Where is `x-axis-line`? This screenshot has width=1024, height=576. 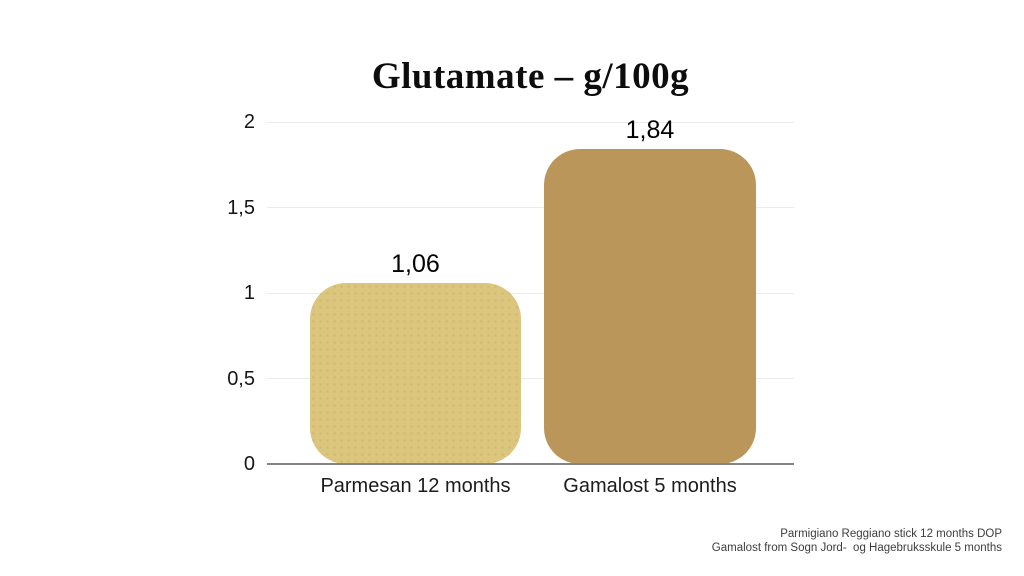
x-axis-line is located at coordinates (530, 464).